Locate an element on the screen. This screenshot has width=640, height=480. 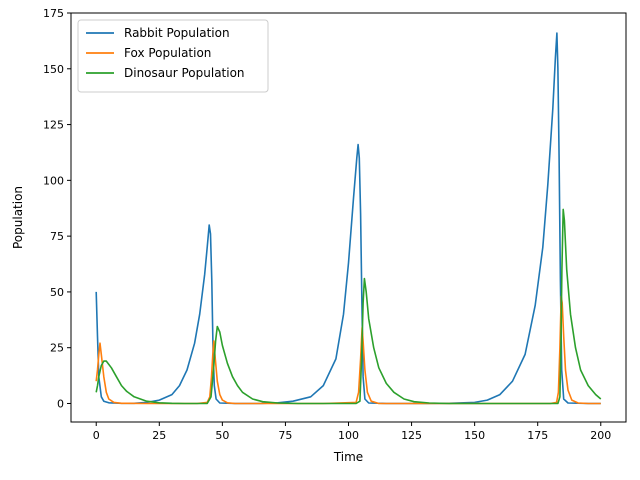
legend-label-0: Rabbit Population is located at coordinates (177, 33).